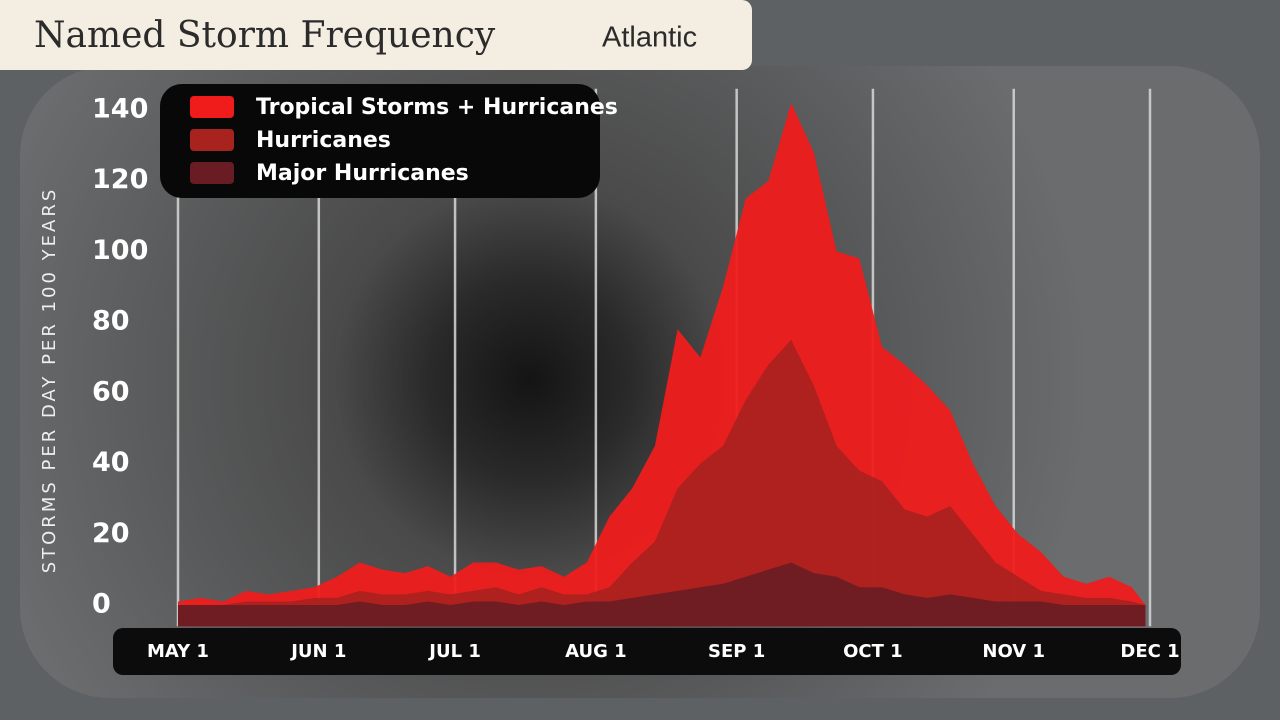 Image resolution: width=1280 pixels, height=724 pixels. Describe the element at coordinates (1149, 651) in the screenshot. I see `x-tick-label: DEC 1` at that location.